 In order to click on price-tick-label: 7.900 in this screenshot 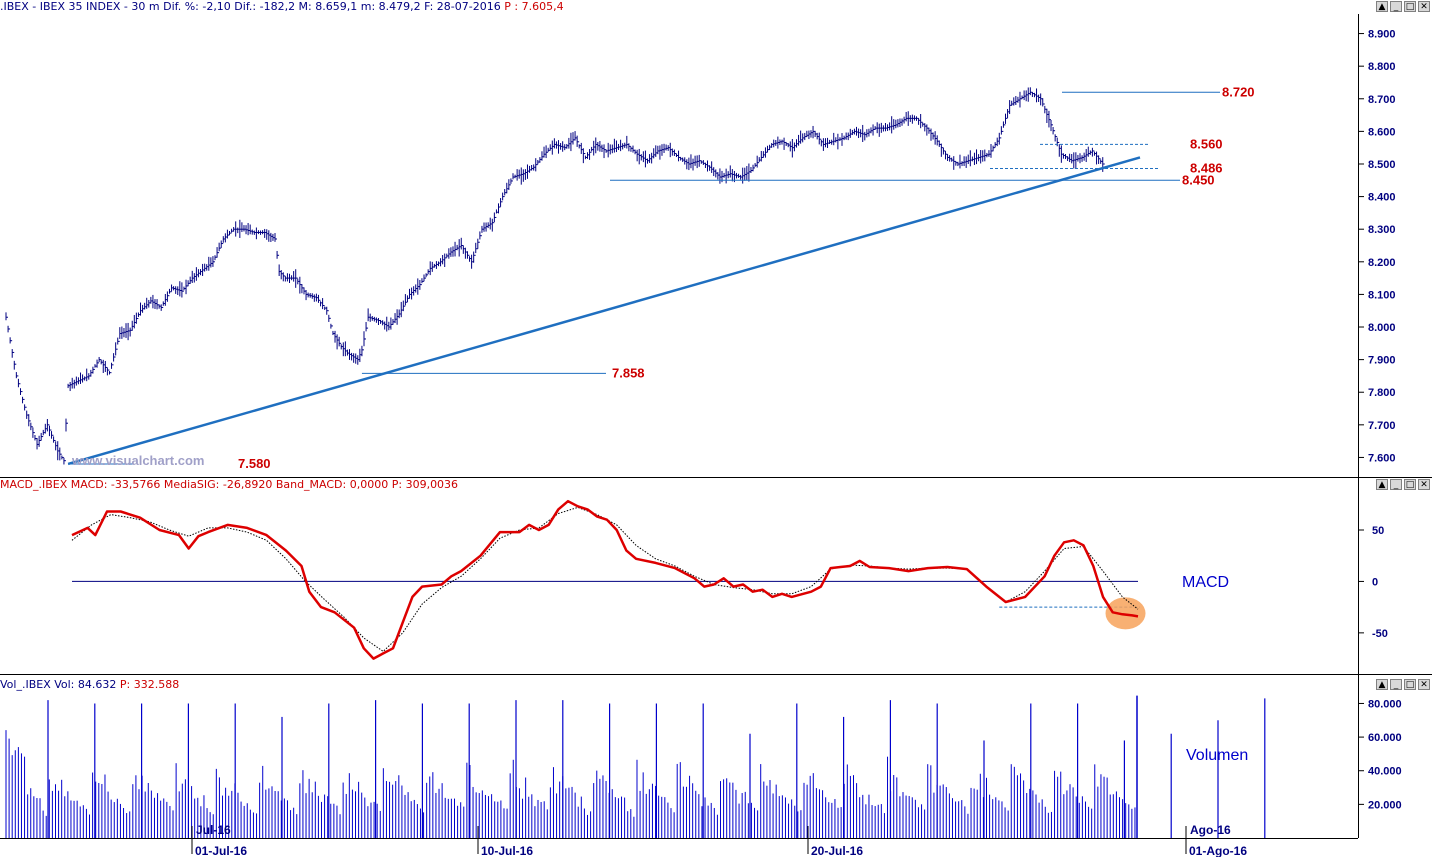, I will do `click(1382, 361)`.